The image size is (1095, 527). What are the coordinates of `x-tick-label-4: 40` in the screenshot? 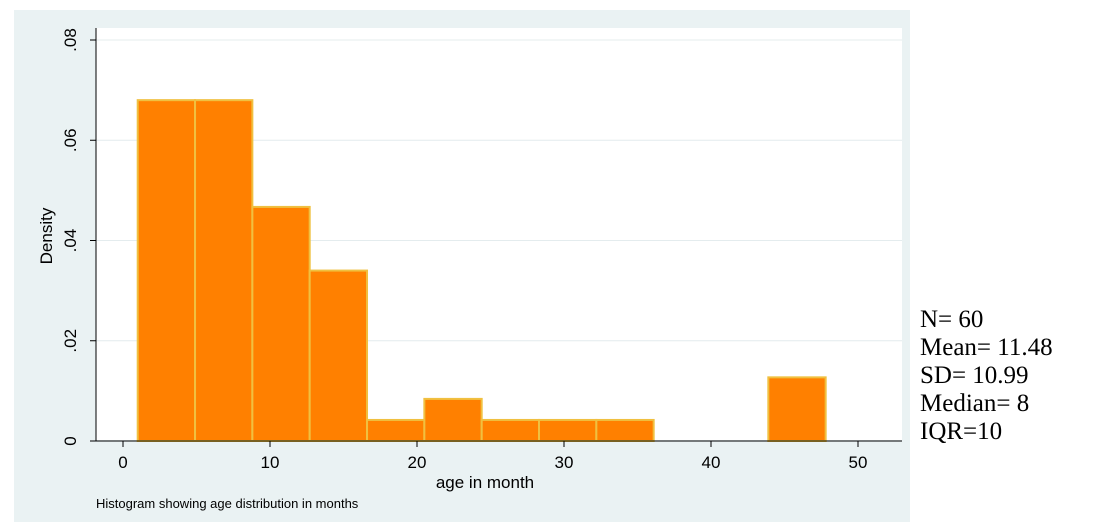 It's located at (711, 462).